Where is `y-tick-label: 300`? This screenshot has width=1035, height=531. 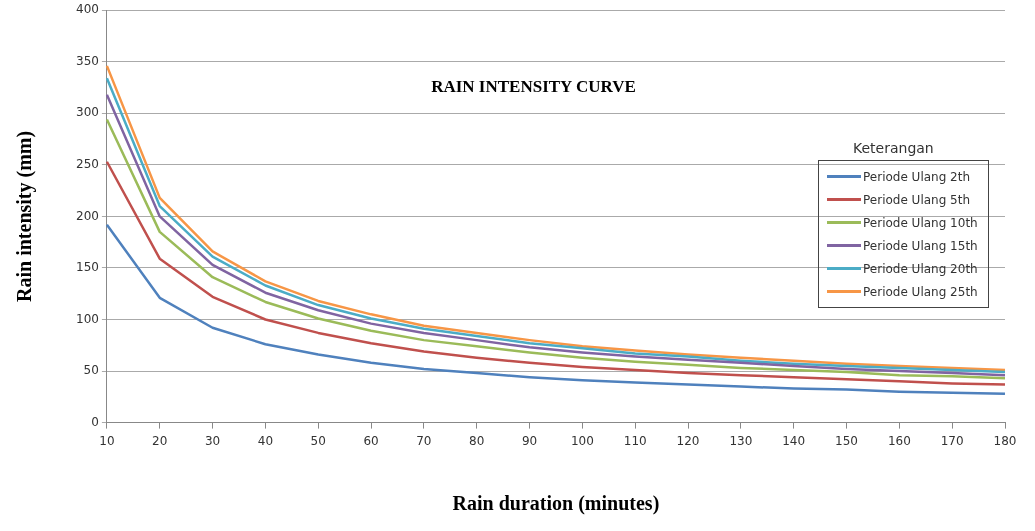
y-tick-label: 300 is located at coordinates (87, 112).